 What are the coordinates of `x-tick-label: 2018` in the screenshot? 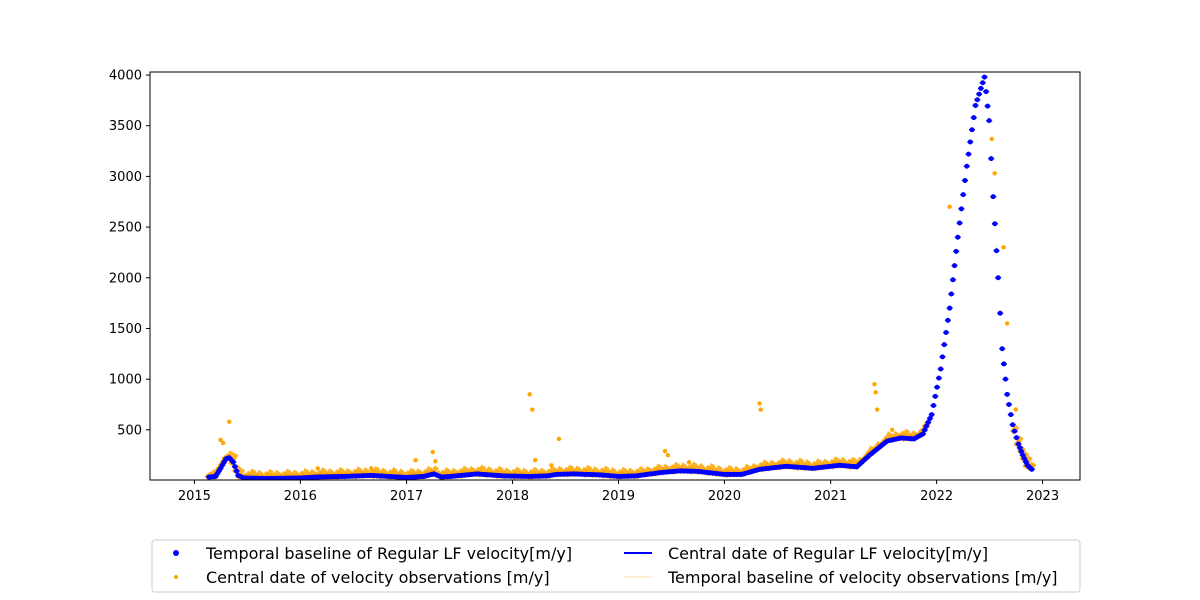 It's located at (512, 496).